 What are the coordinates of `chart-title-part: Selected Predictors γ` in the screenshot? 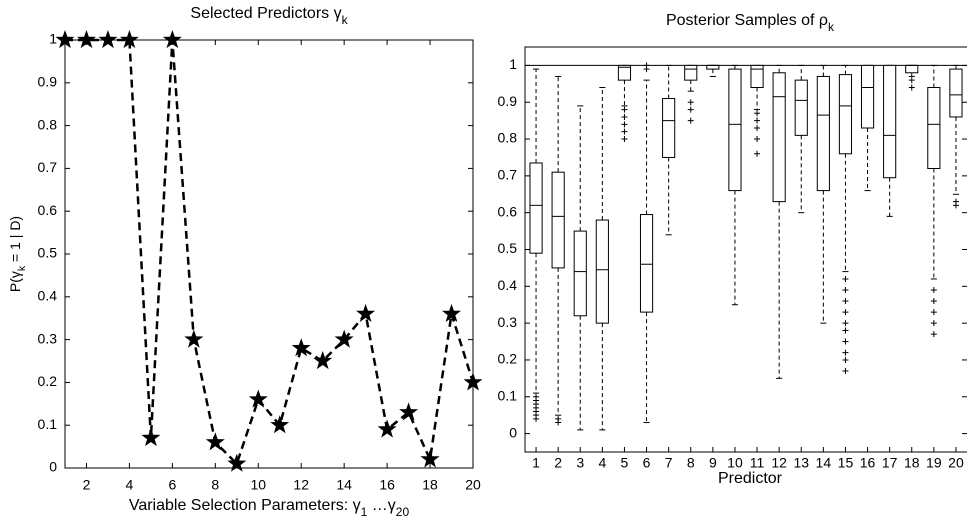 It's located at (265, 13).